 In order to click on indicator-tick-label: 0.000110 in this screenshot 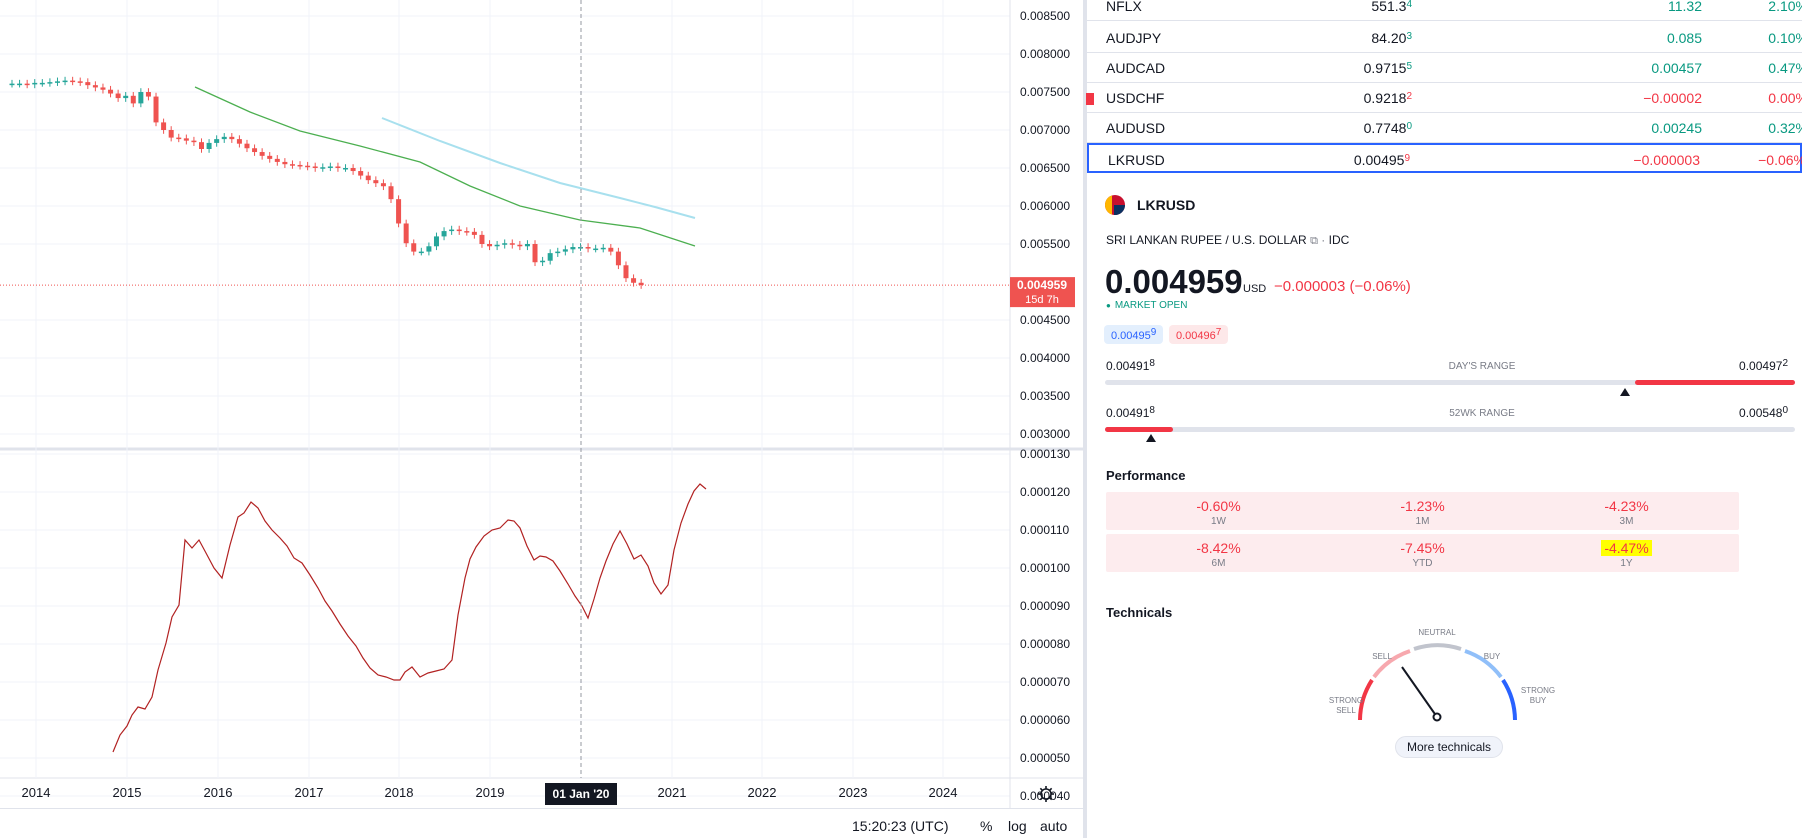, I will do `click(1044, 530)`.